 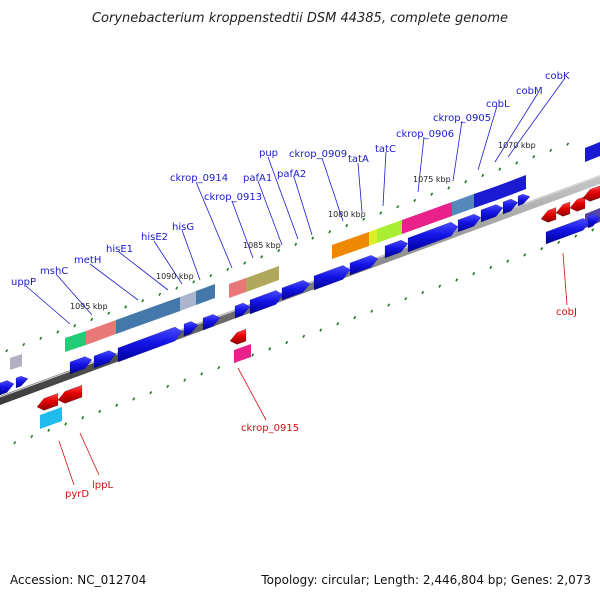 I want to click on gene-label-mshC: mshC, so click(x=54, y=271).